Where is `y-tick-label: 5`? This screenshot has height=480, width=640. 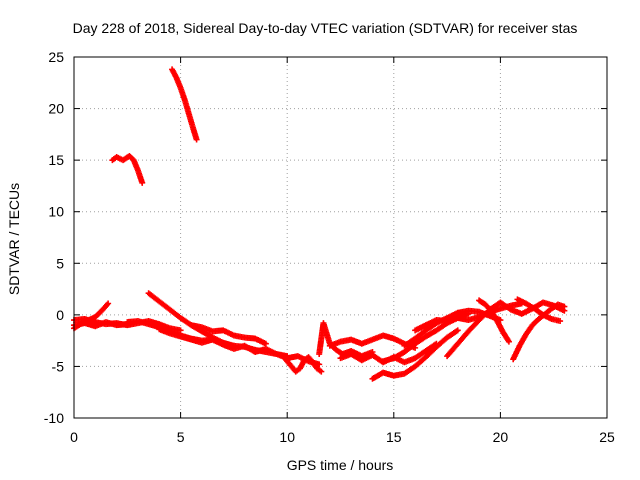
y-tick-label: 5 is located at coordinates (60, 263).